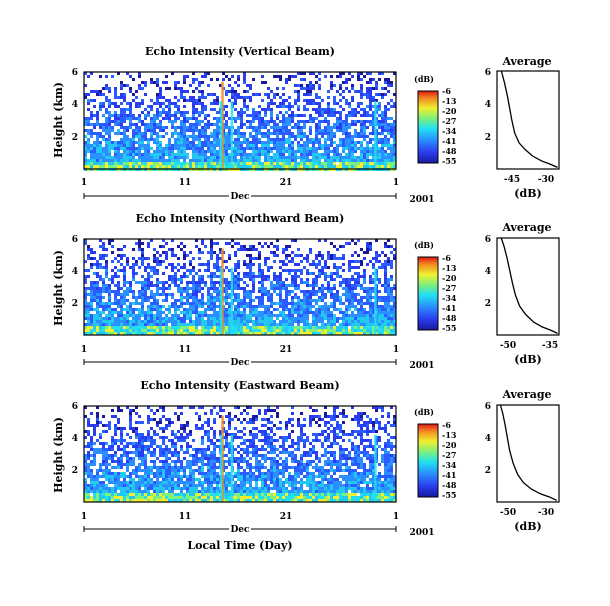 This screenshot has height=606, width=610. I want to click on x-axis-label: Local Time (Day), so click(239, 545).